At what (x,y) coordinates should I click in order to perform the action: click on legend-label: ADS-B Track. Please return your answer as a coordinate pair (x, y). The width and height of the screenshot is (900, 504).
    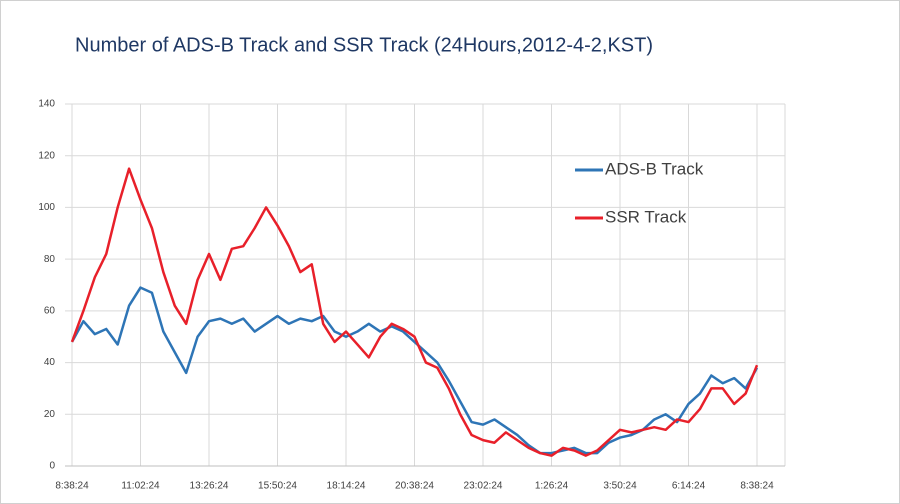
    Looking at the image, I should click on (654, 168).